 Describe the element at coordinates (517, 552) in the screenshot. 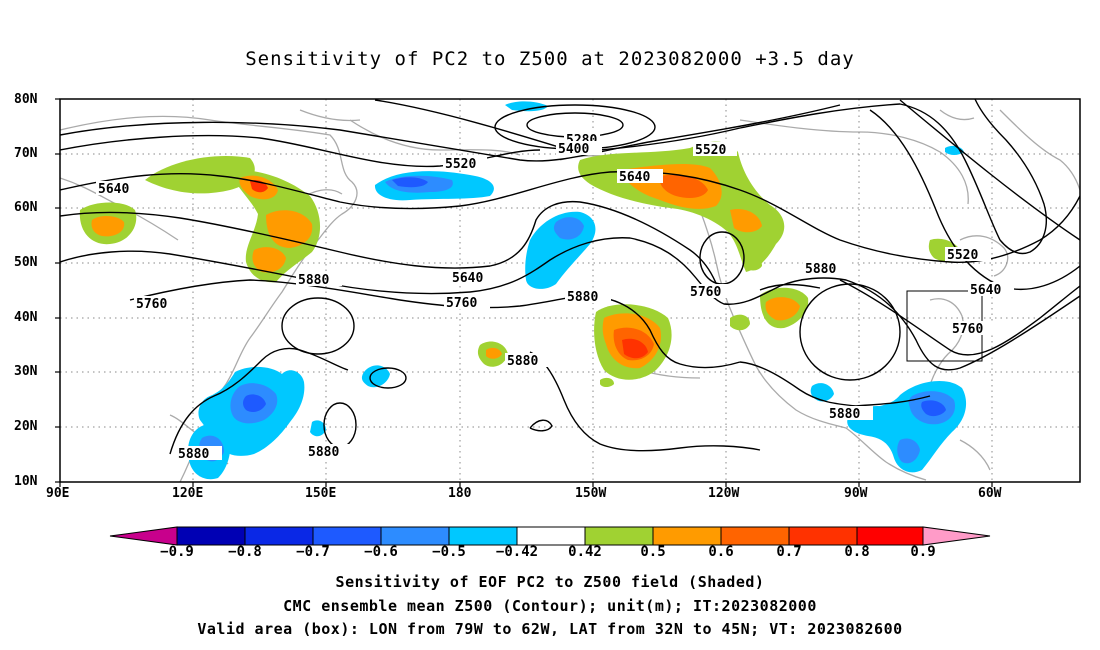

I see `colorbar-label-6: −0.42` at that location.